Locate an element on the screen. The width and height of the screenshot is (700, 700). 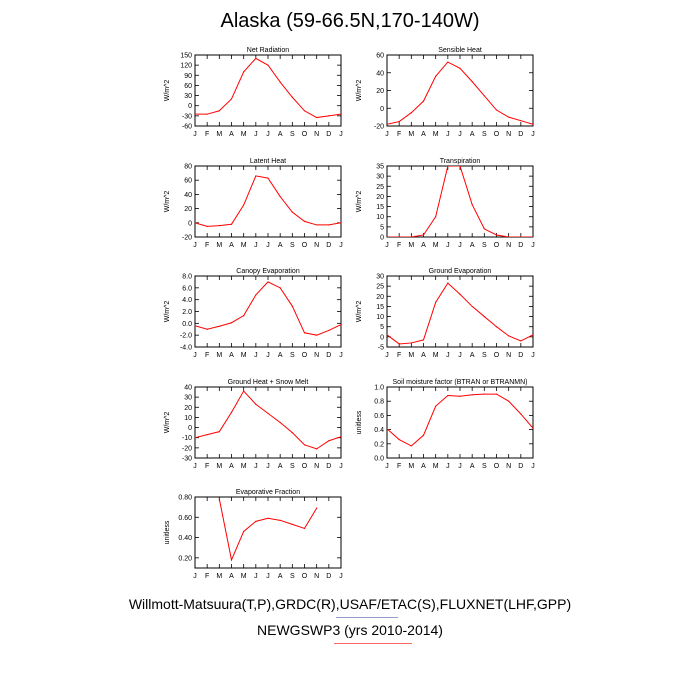
footer-rule-blue is located at coordinates (367, 617).